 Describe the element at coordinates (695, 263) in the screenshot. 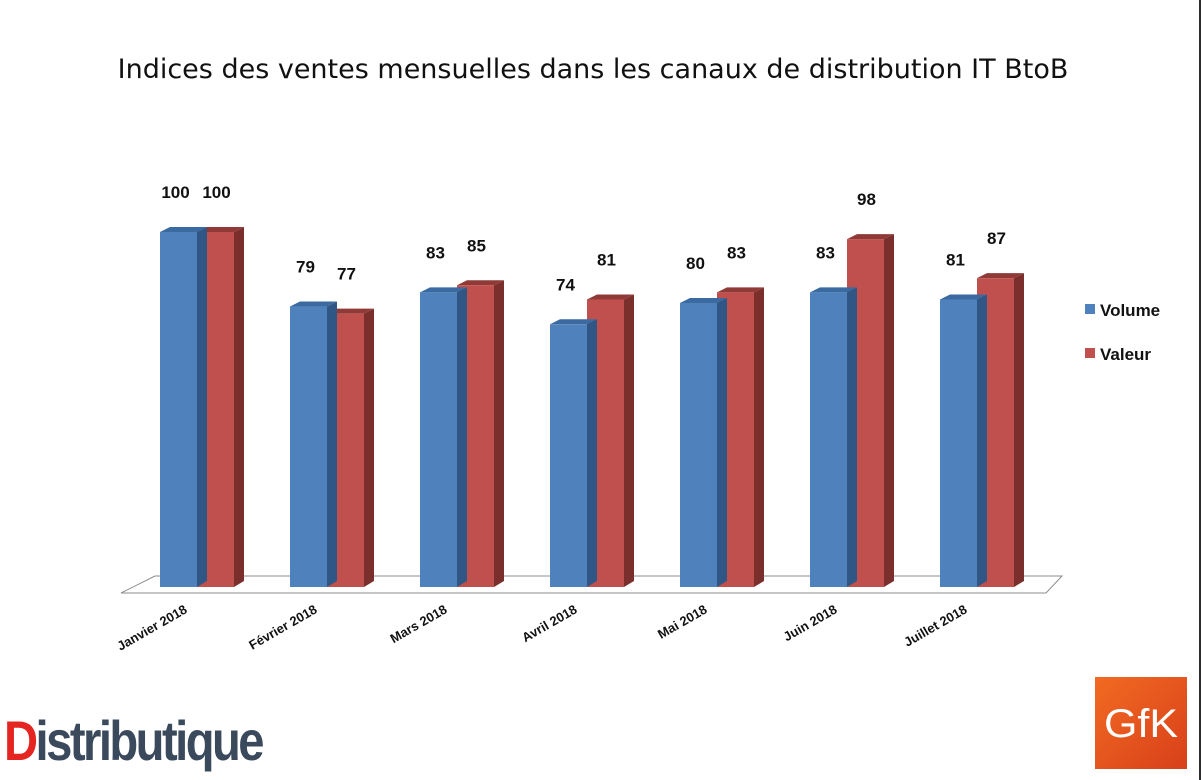

I see `value-label-volume-5: 80` at that location.